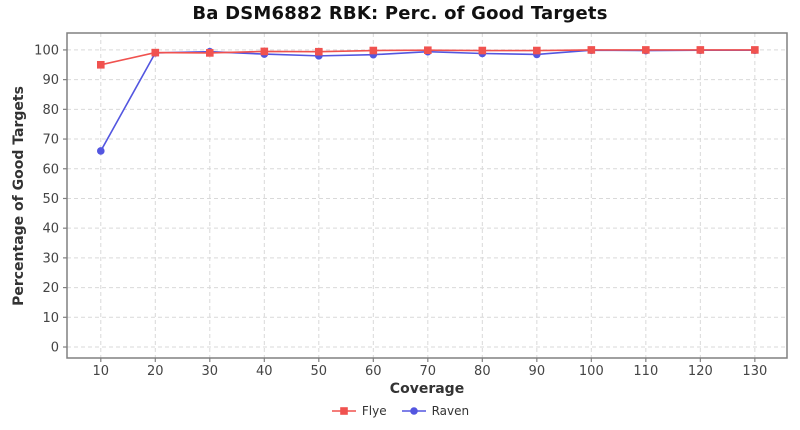 This screenshot has height=430, width=800. I want to click on marker-flye-x100, so click(591, 50).